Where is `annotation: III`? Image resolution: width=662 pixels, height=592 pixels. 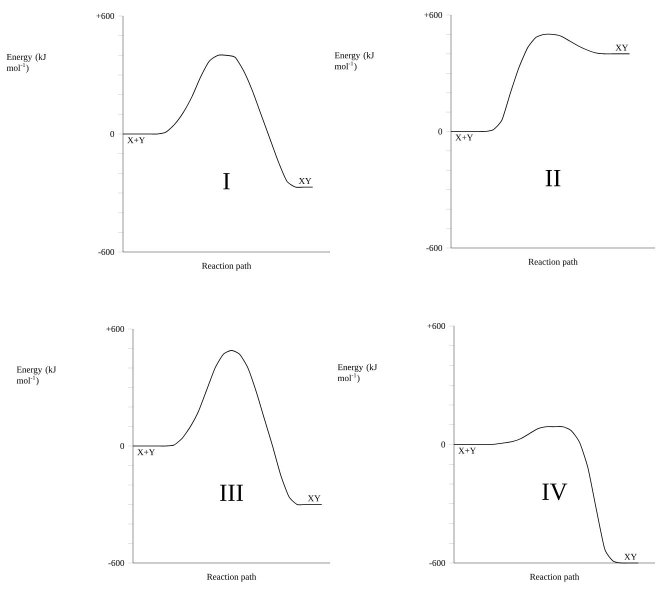 annotation: III is located at coordinates (231, 492).